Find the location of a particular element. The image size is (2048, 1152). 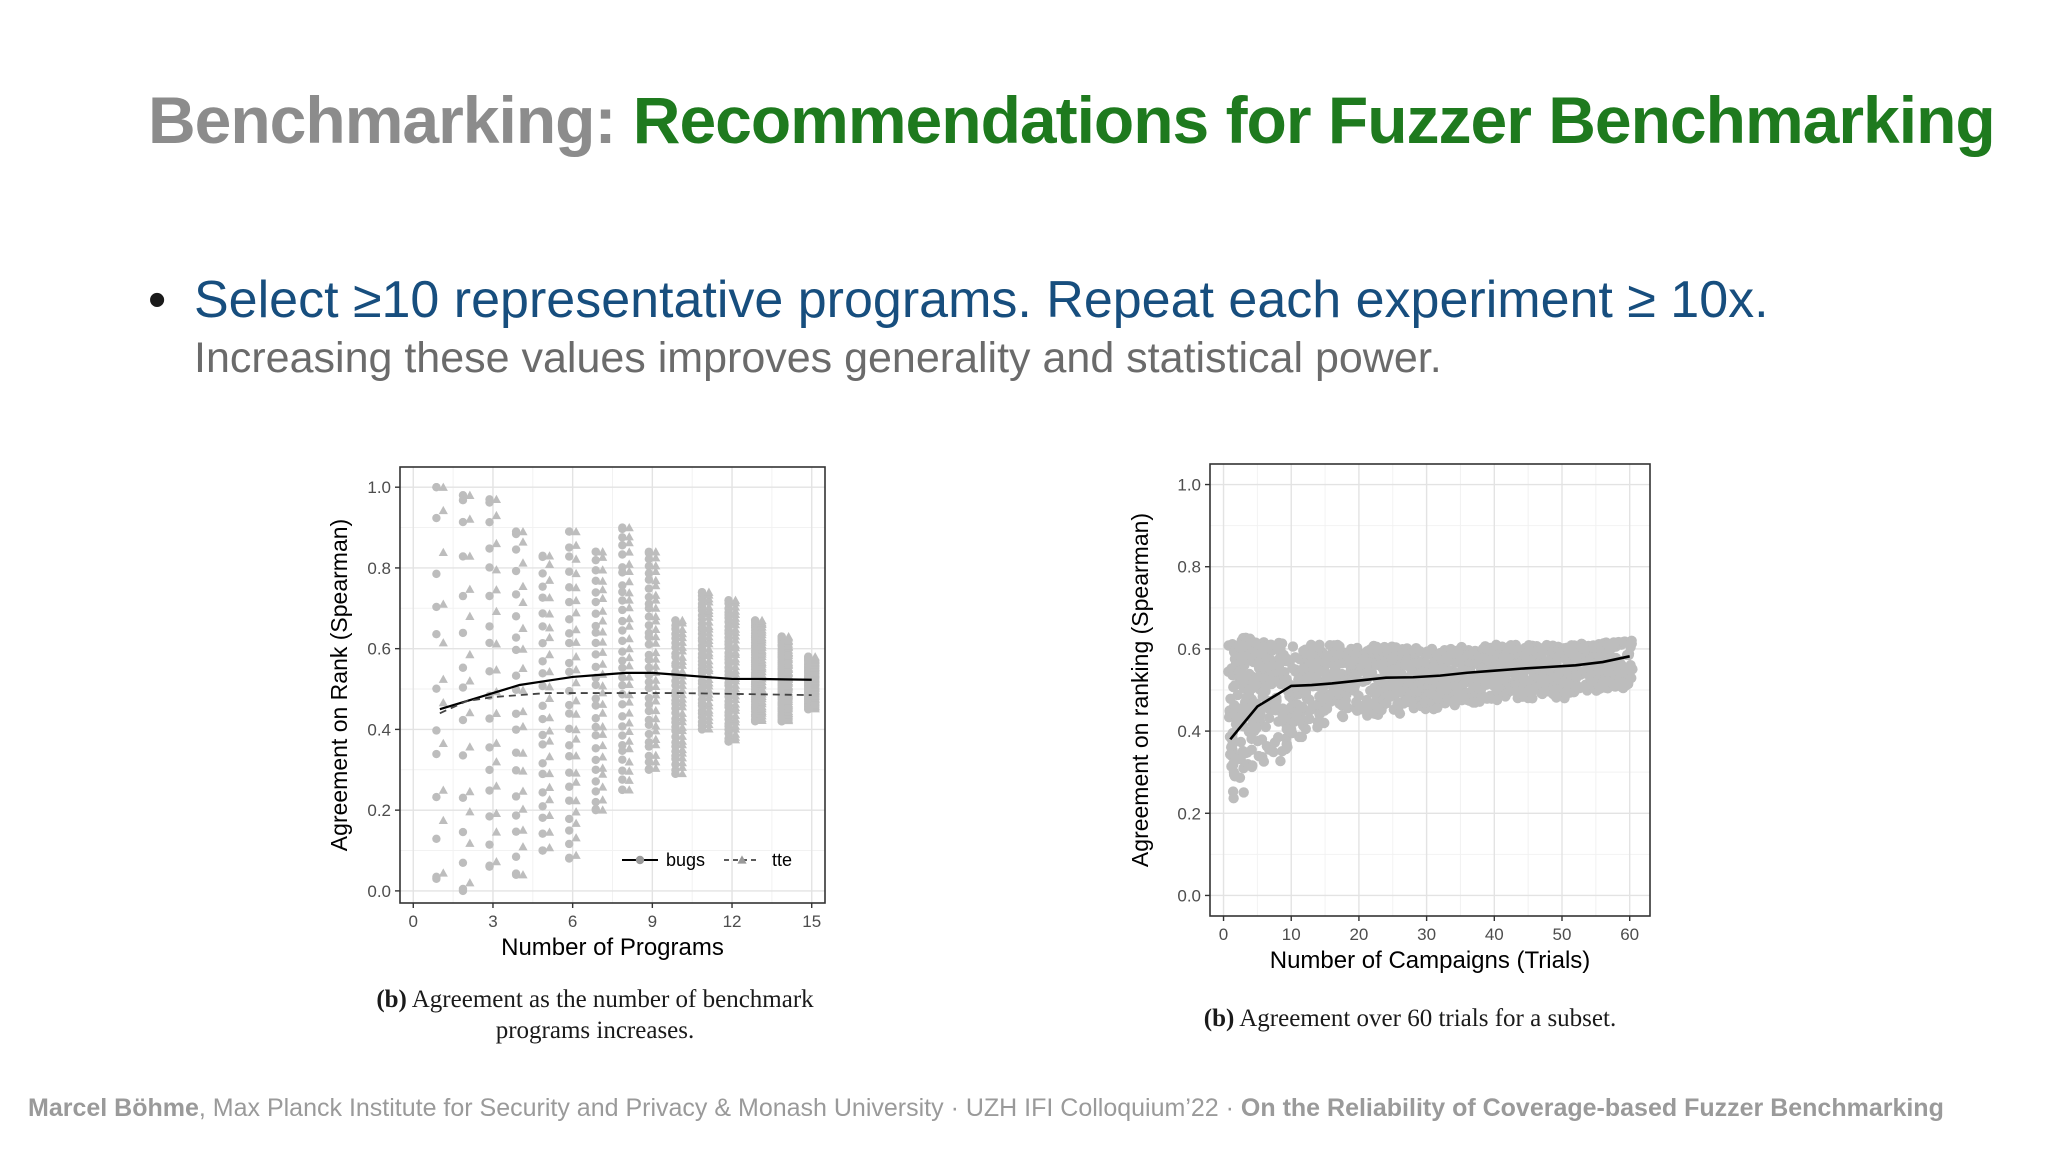

left-legend-label-bugs: bugs is located at coordinates (685, 860).